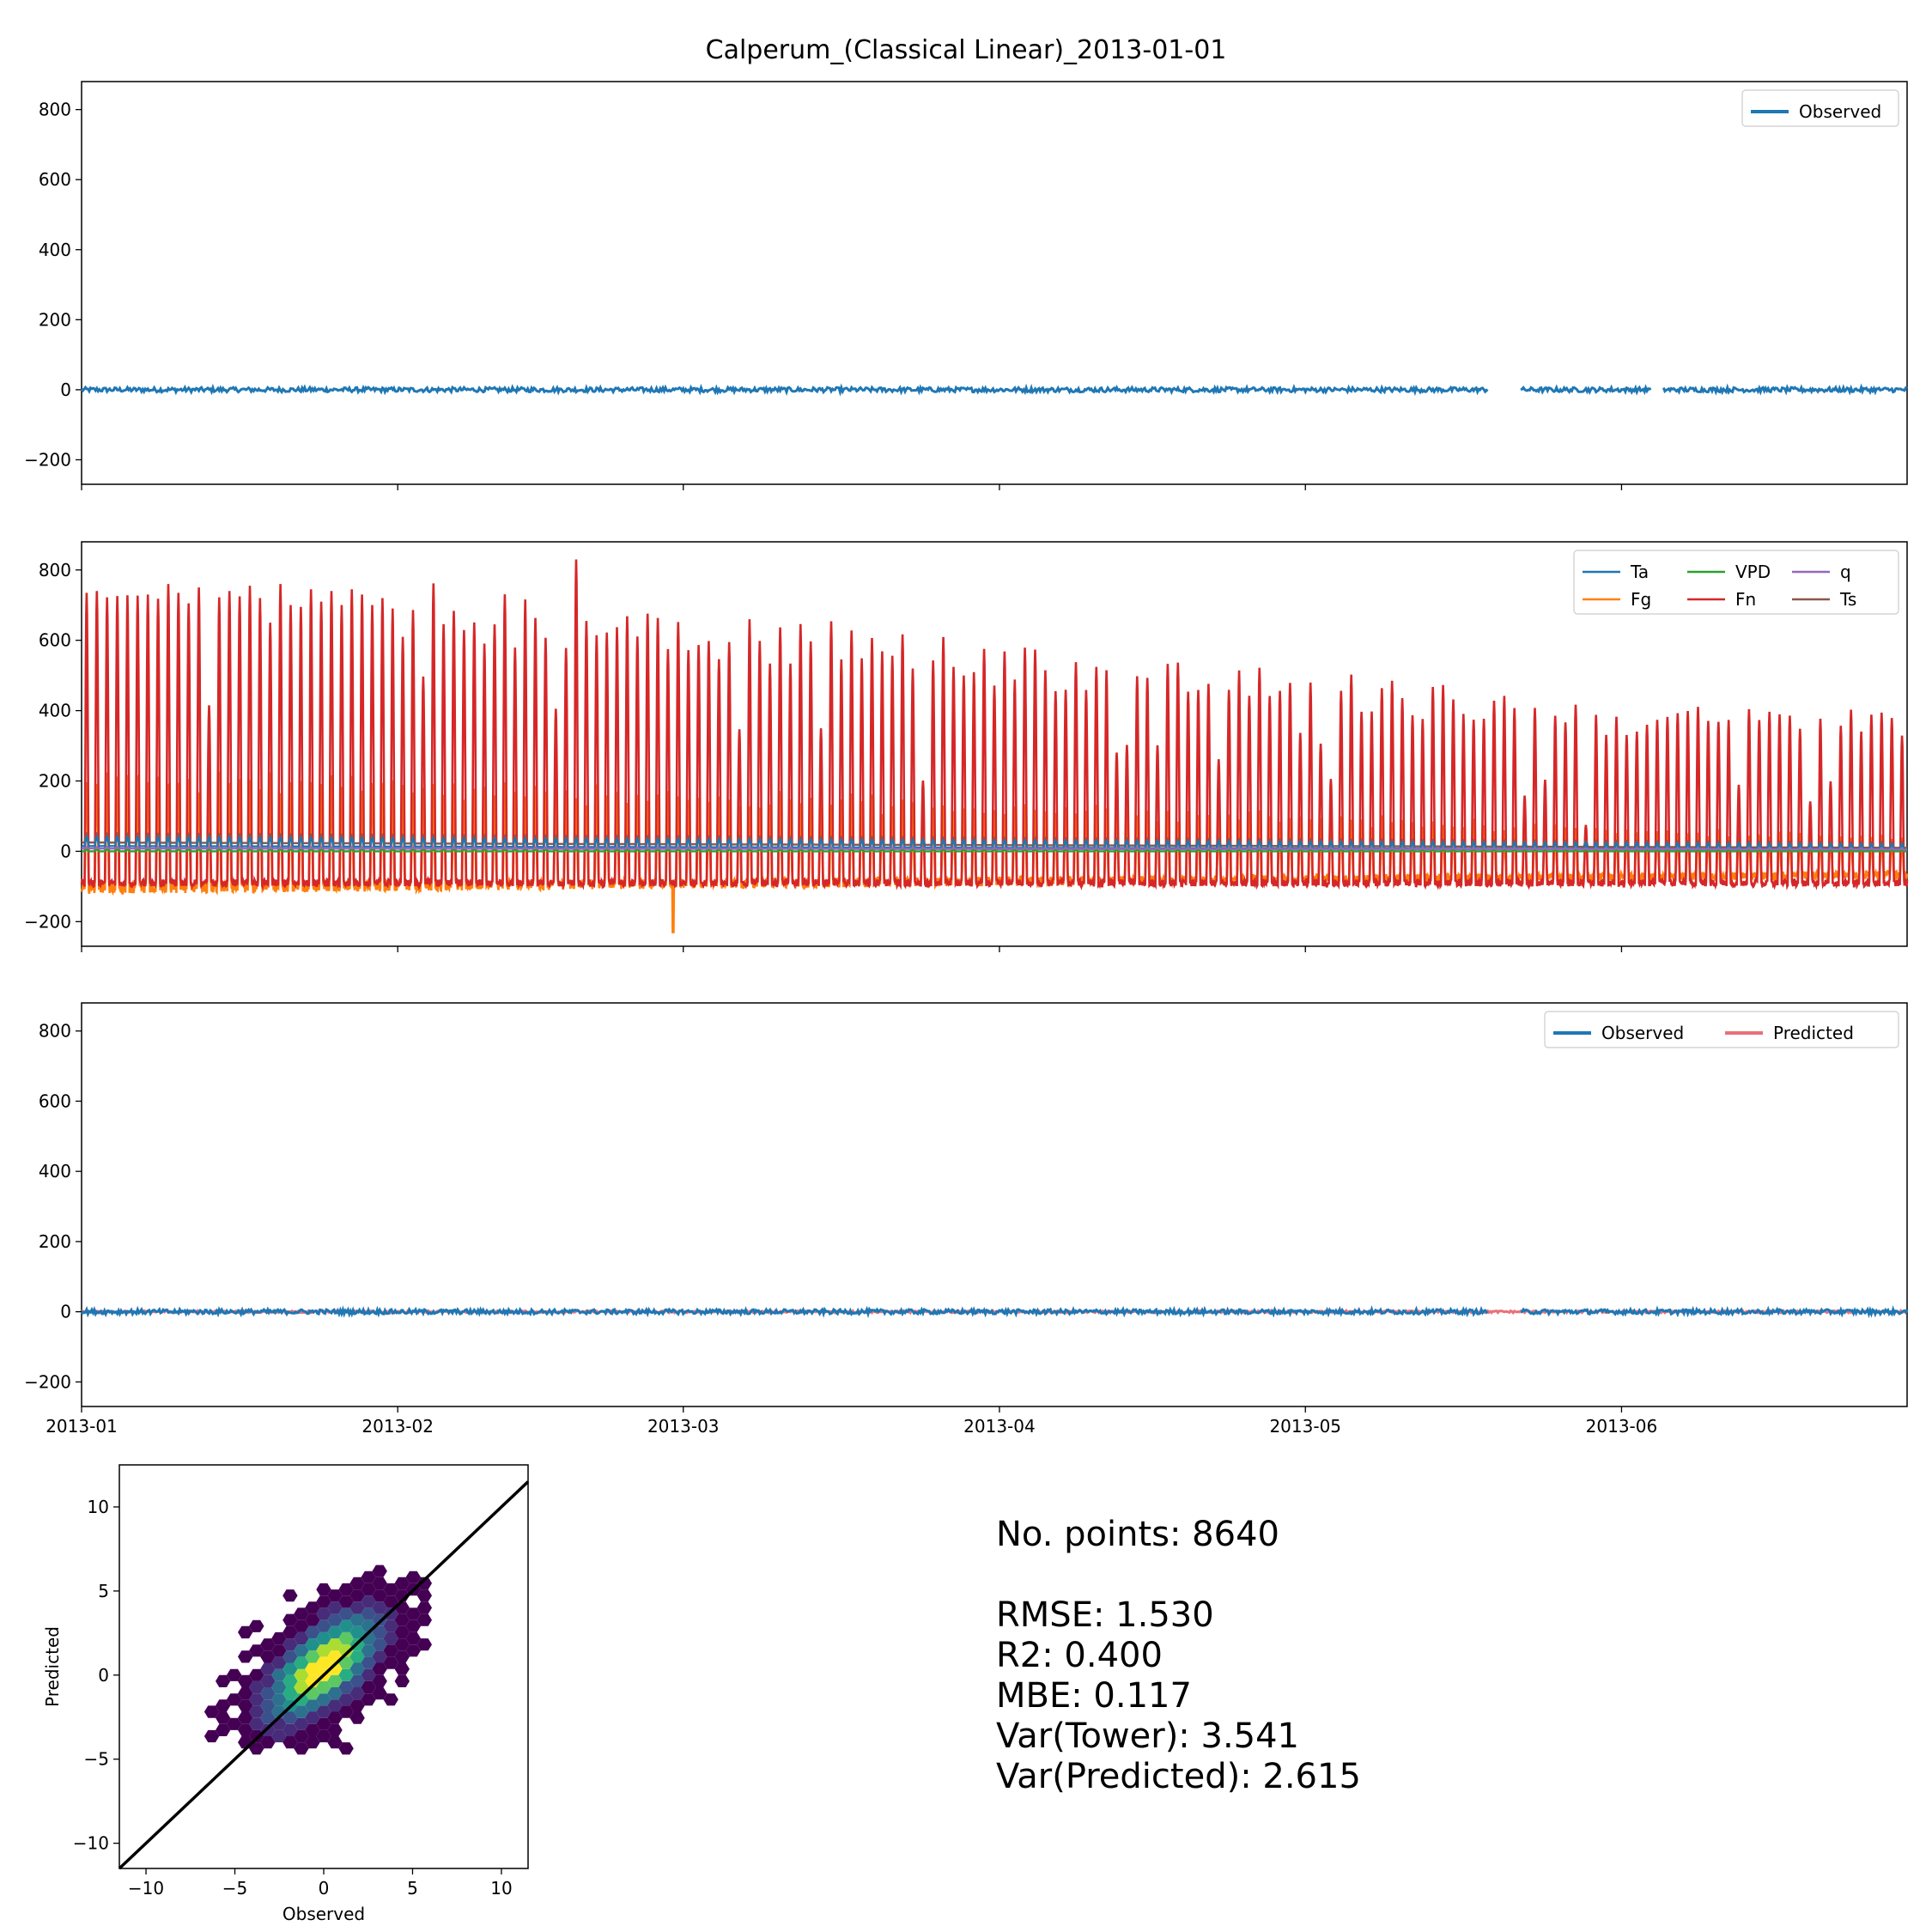 This screenshot has width=1932, height=1932. I want to click on x-tick-label: 10, so click(501, 1888).